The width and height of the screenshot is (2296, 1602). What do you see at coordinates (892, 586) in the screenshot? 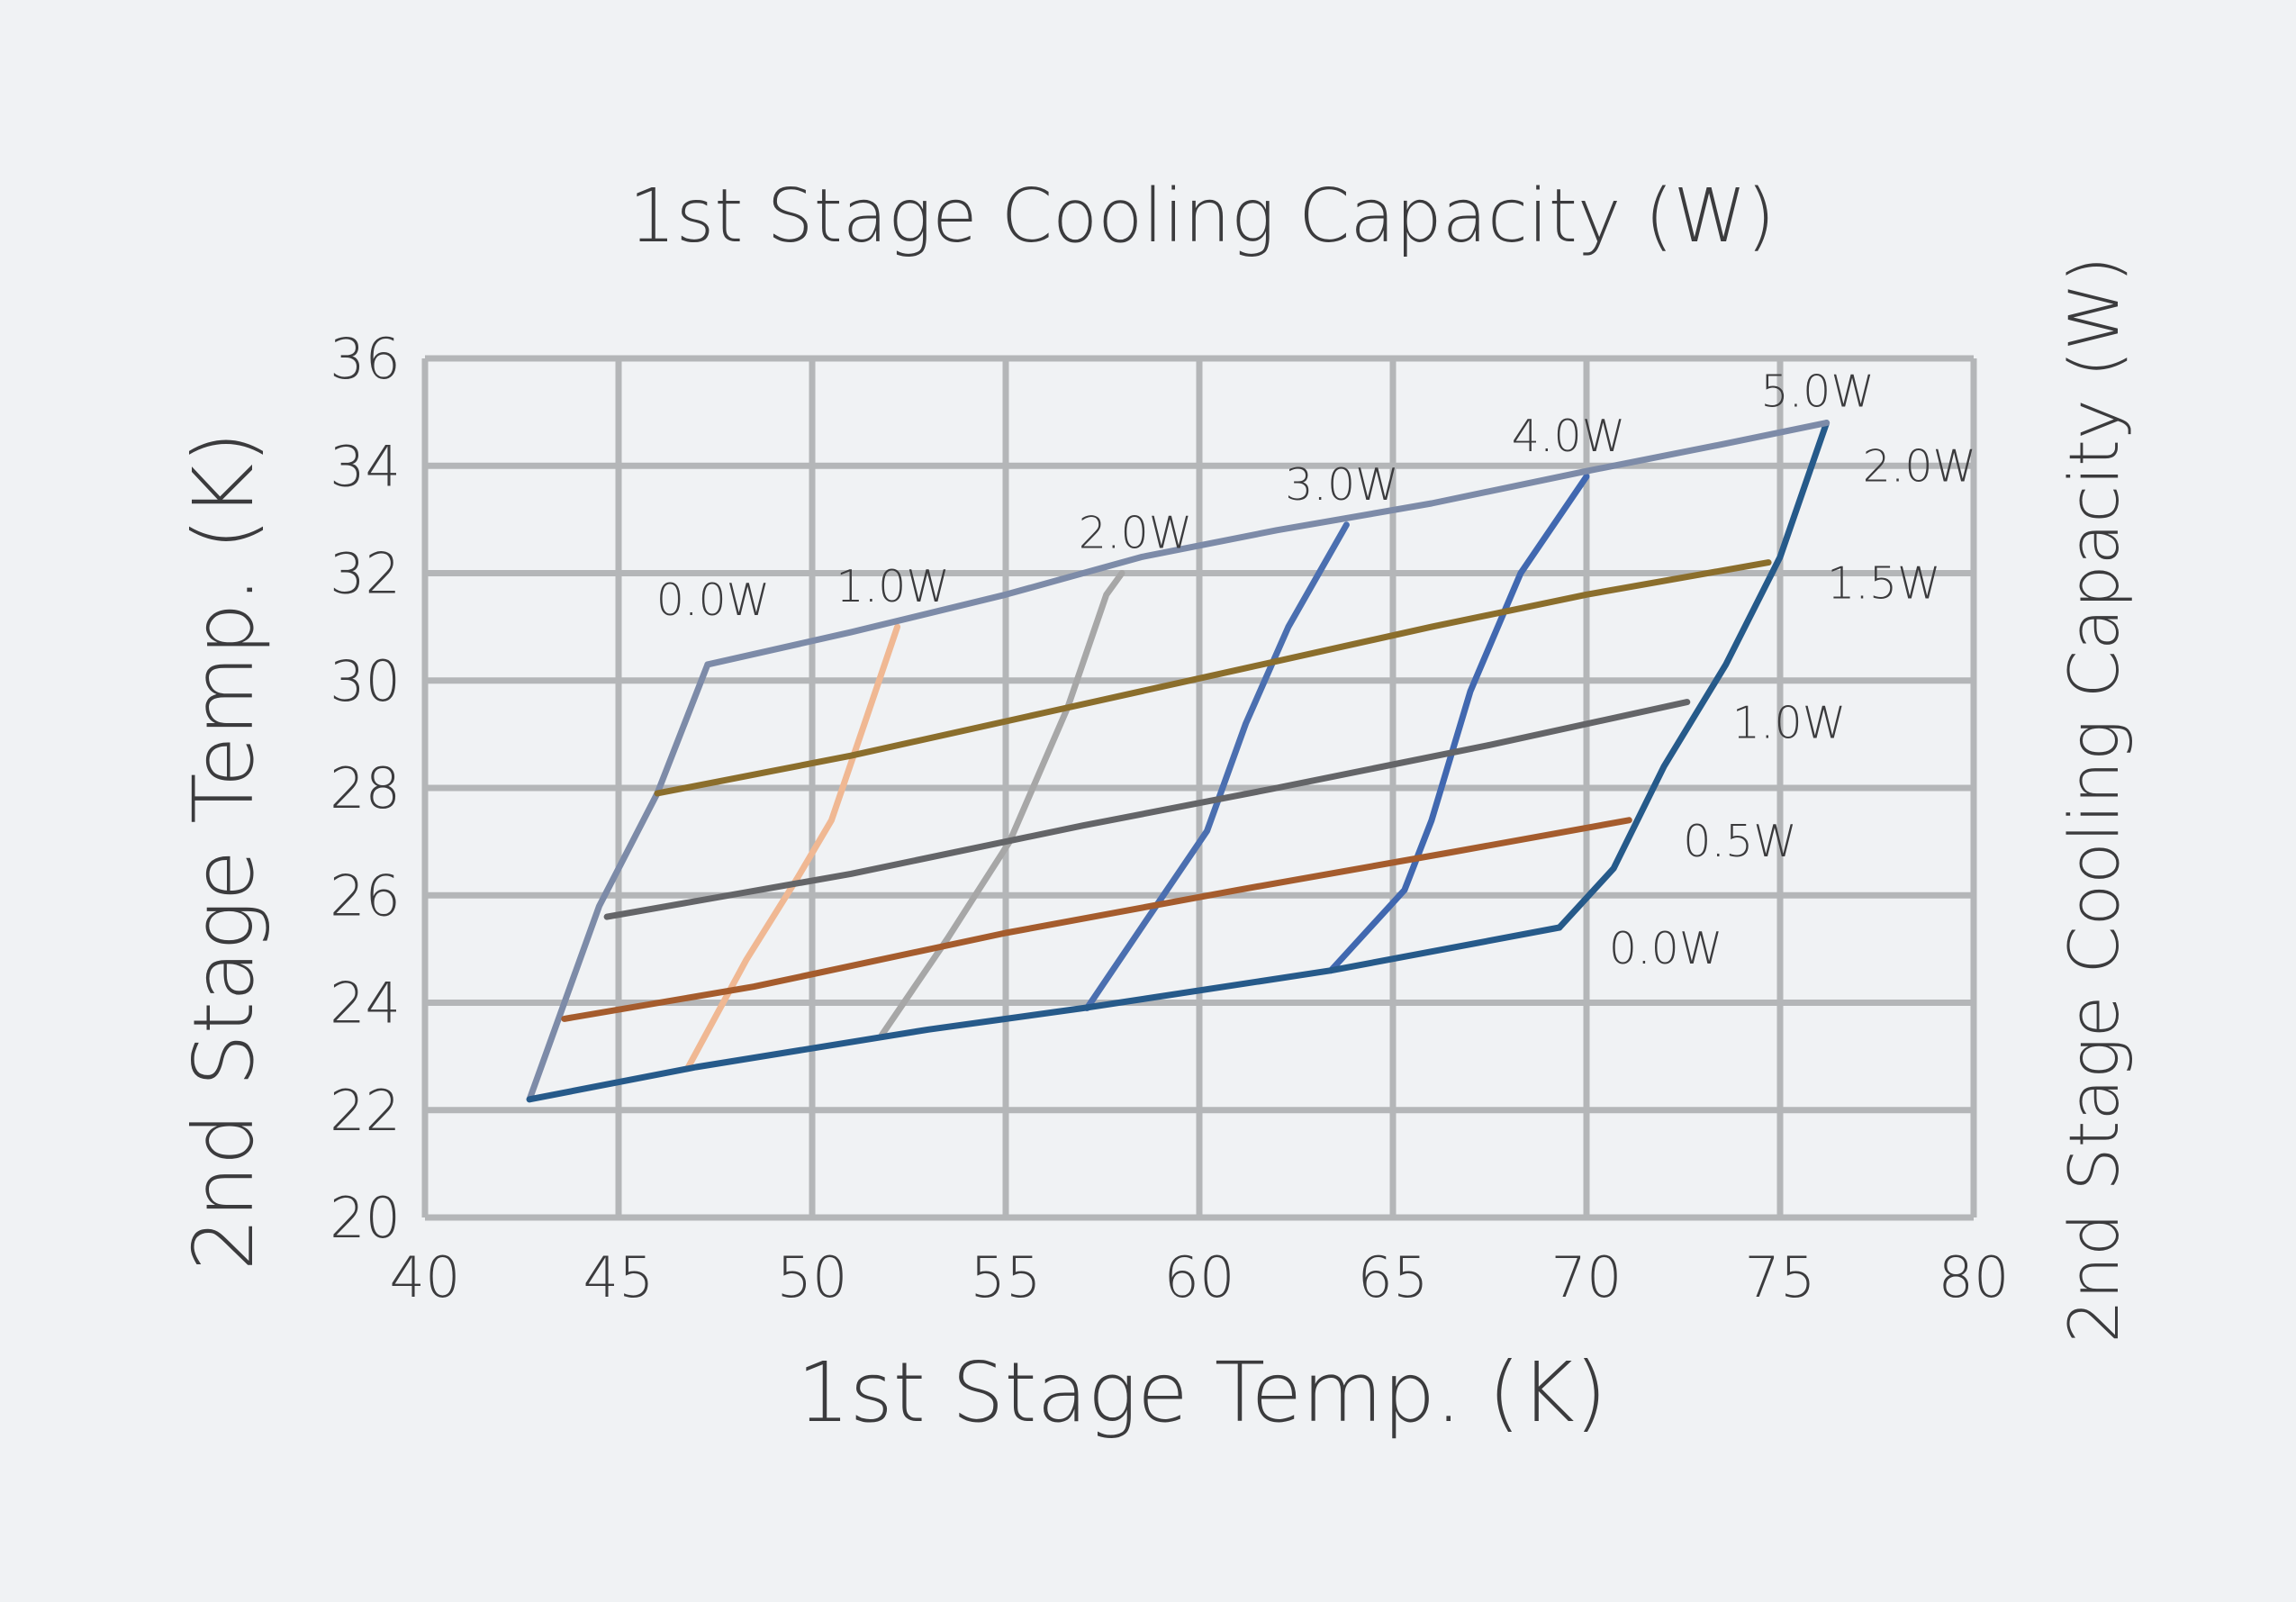
I see `first_stage_series-label: 1.0W` at bounding box center [892, 586].